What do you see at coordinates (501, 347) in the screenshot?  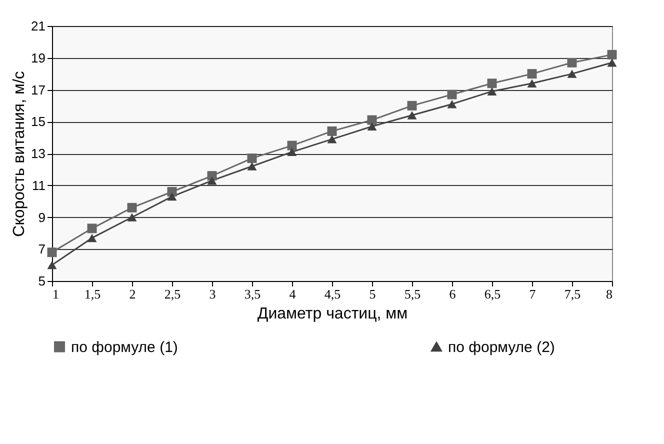 I see `legend-label: по формуле (2)` at bounding box center [501, 347].